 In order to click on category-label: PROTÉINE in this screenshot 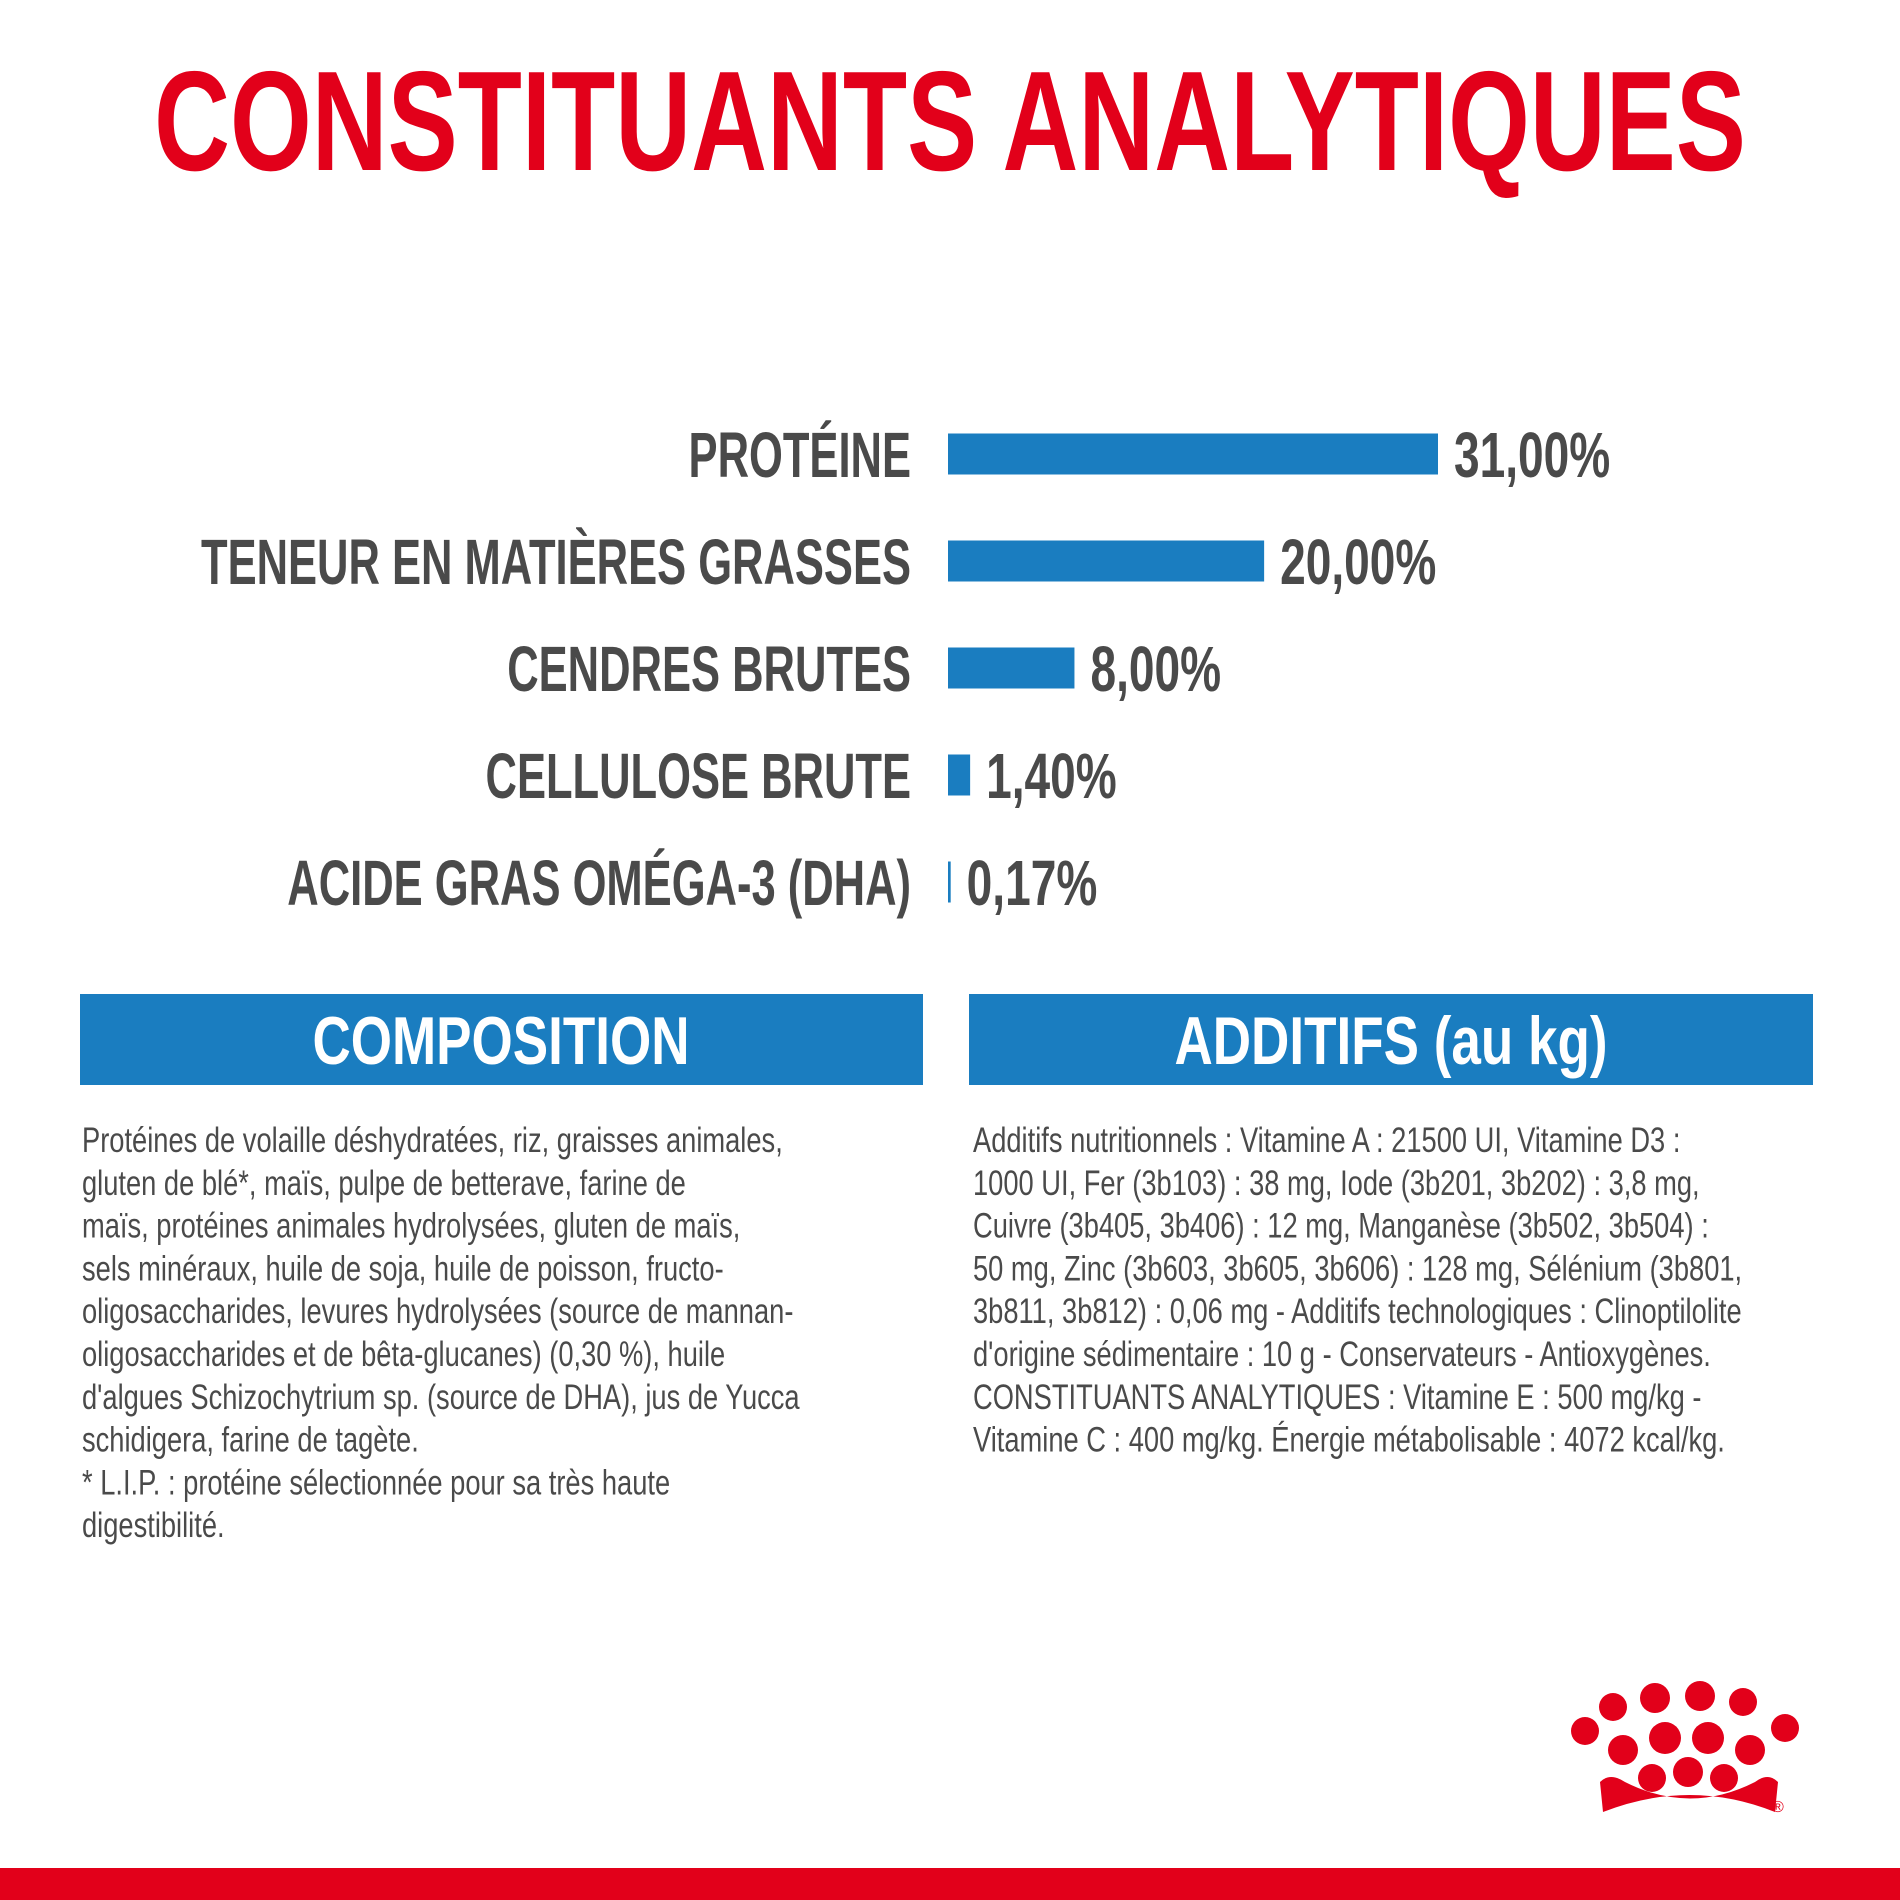, I will do `click(800, 455)`.